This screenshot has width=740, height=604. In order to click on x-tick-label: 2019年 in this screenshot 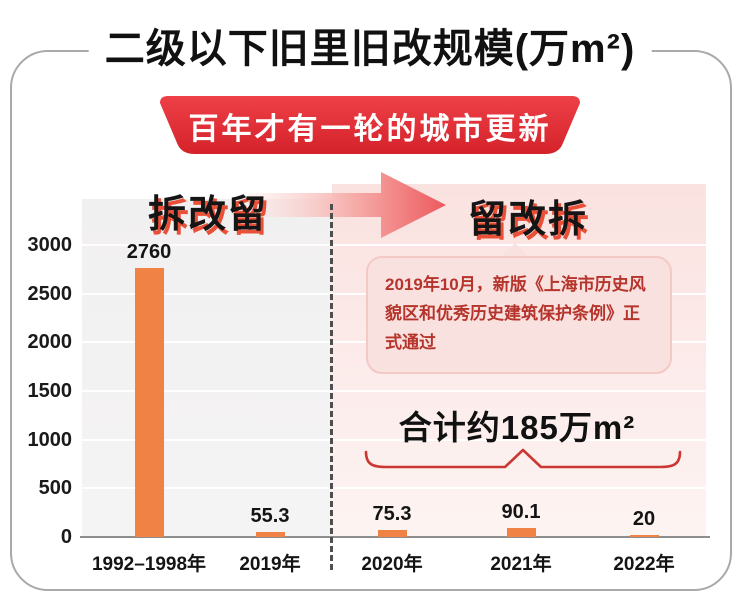, I will do `click(270, 564)`.